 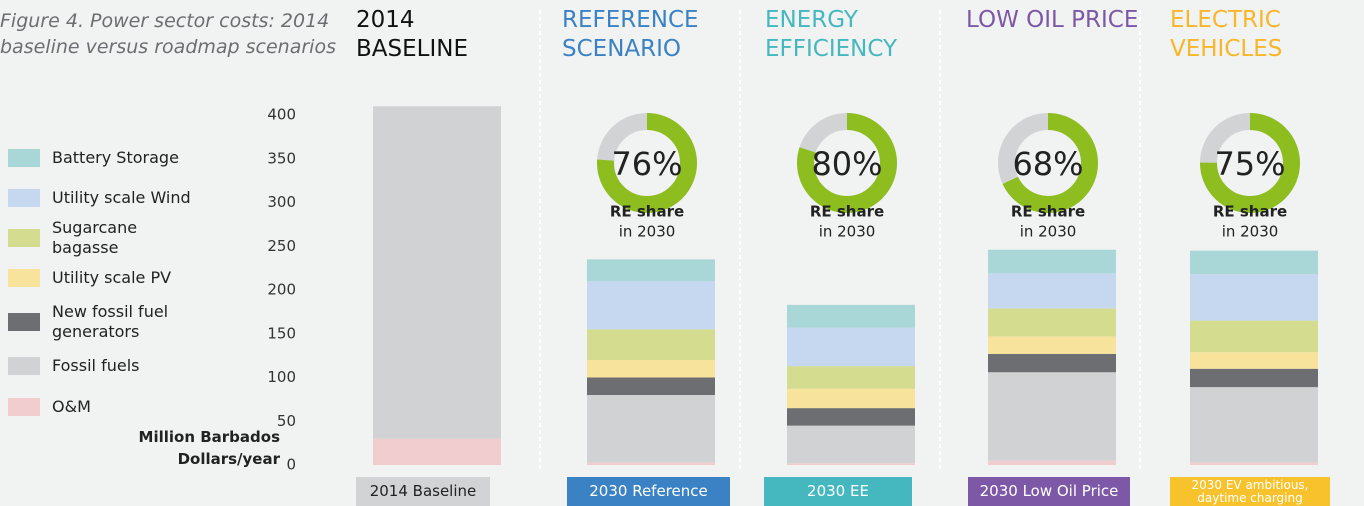 I want to click on x-tick-label: 2030 EV ambitious, daytime charging, so click(x=1250, y=491).